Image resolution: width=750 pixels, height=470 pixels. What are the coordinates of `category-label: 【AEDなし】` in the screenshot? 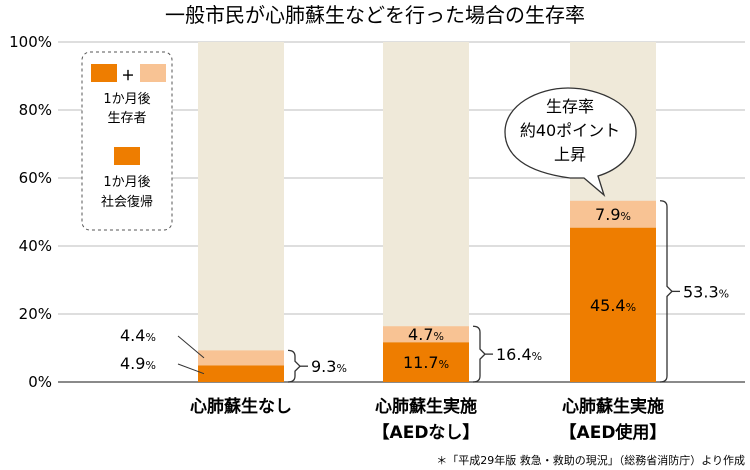 It's located at (426, 432).